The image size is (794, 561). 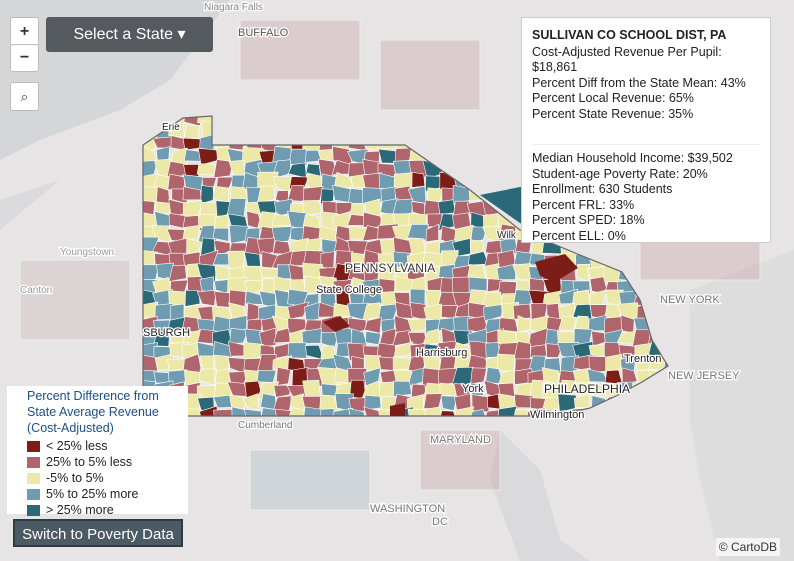 I want to click on map-label: NEW JERSEY, so click(x=704, y=376).